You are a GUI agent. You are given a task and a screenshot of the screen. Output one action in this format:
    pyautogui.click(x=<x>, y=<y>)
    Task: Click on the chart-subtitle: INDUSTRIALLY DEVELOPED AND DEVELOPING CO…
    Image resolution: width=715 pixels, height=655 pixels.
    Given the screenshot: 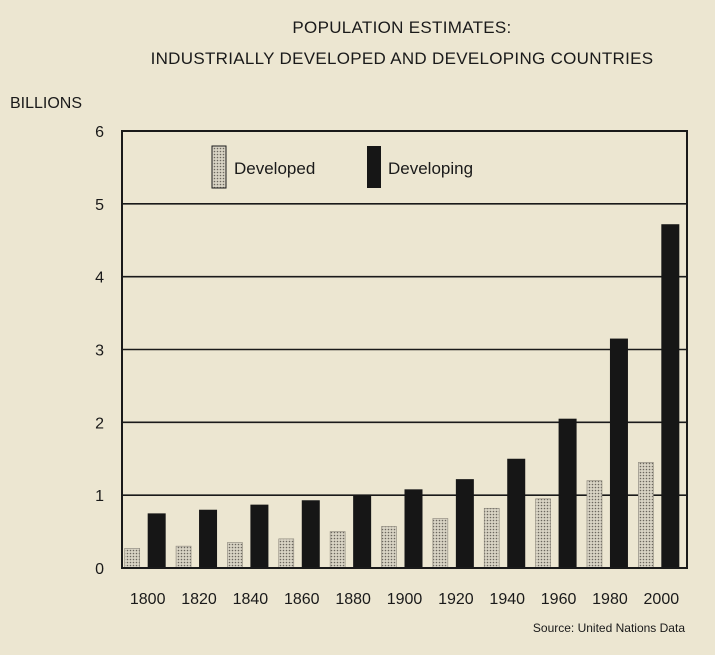 What is the action you would take?
    pyautogui.click(x=402, y=58)
    